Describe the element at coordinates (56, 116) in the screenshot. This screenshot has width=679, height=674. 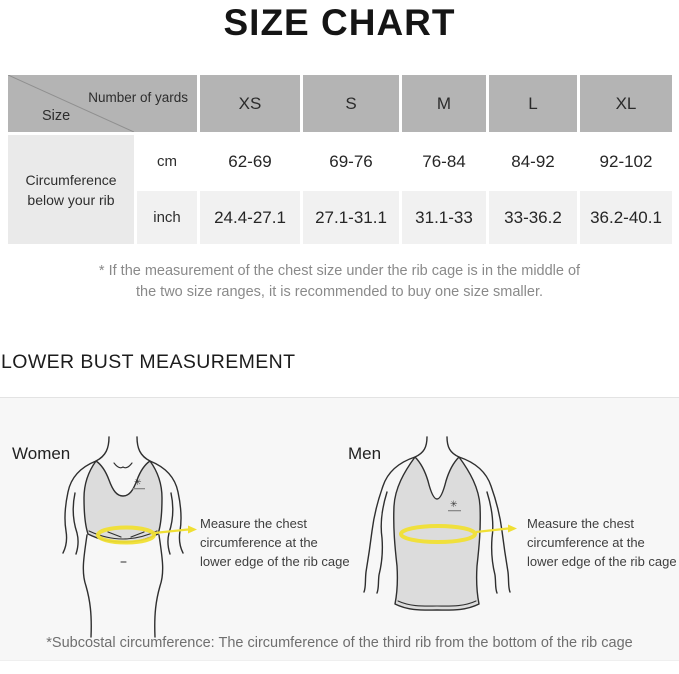
I see `corner-label-rows: Size` at that location.